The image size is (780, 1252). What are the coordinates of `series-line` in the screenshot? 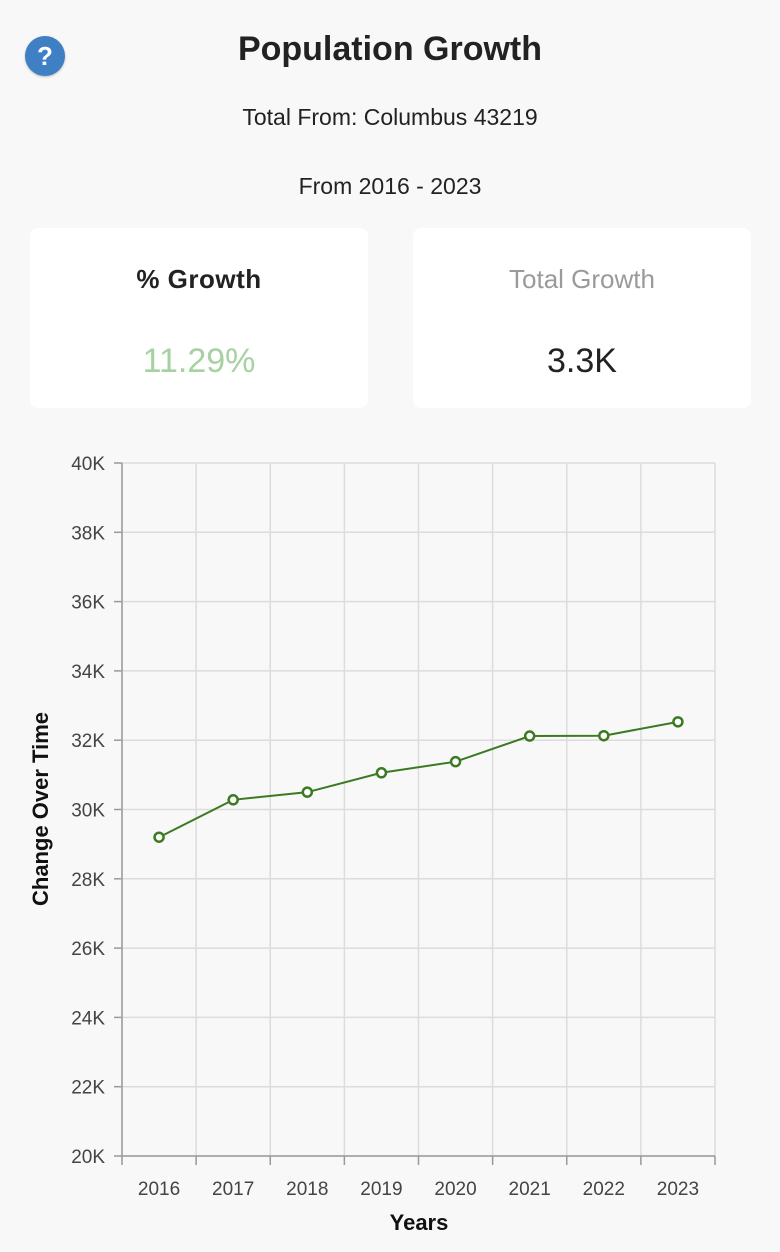 It's located at (418, 779).